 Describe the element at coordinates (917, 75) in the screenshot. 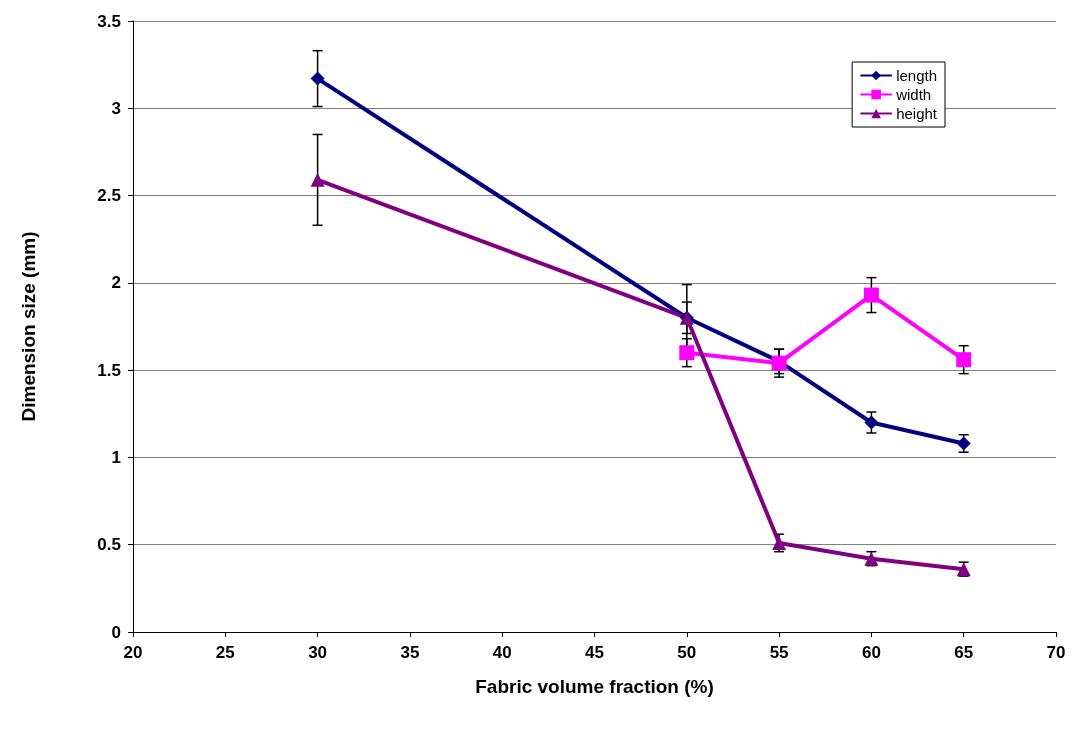

I see `legend-label: length` at that location.